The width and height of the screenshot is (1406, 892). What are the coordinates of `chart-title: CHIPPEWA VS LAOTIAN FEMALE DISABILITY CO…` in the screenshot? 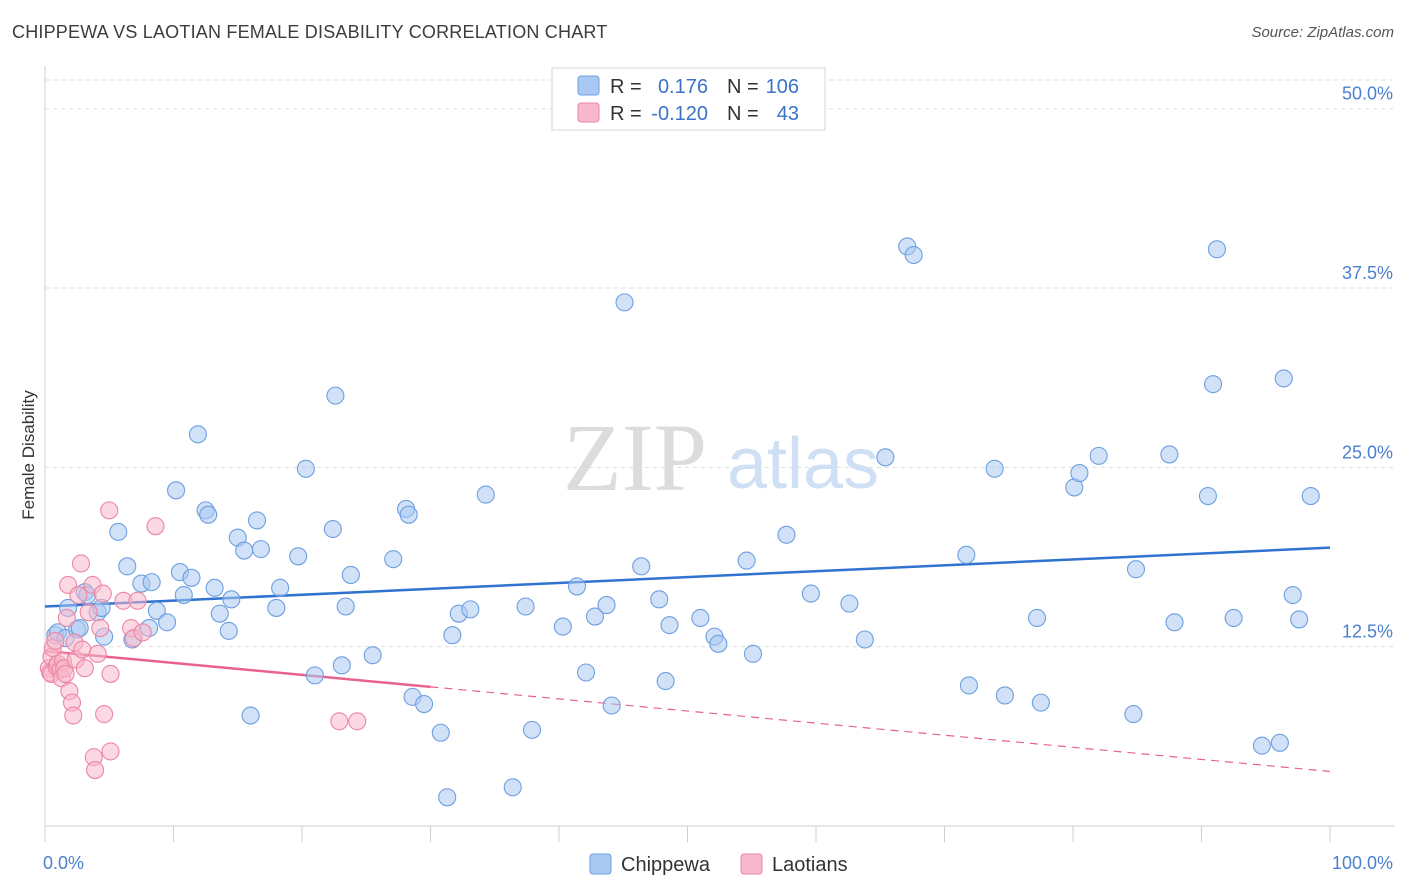 It's located at (310, 32).